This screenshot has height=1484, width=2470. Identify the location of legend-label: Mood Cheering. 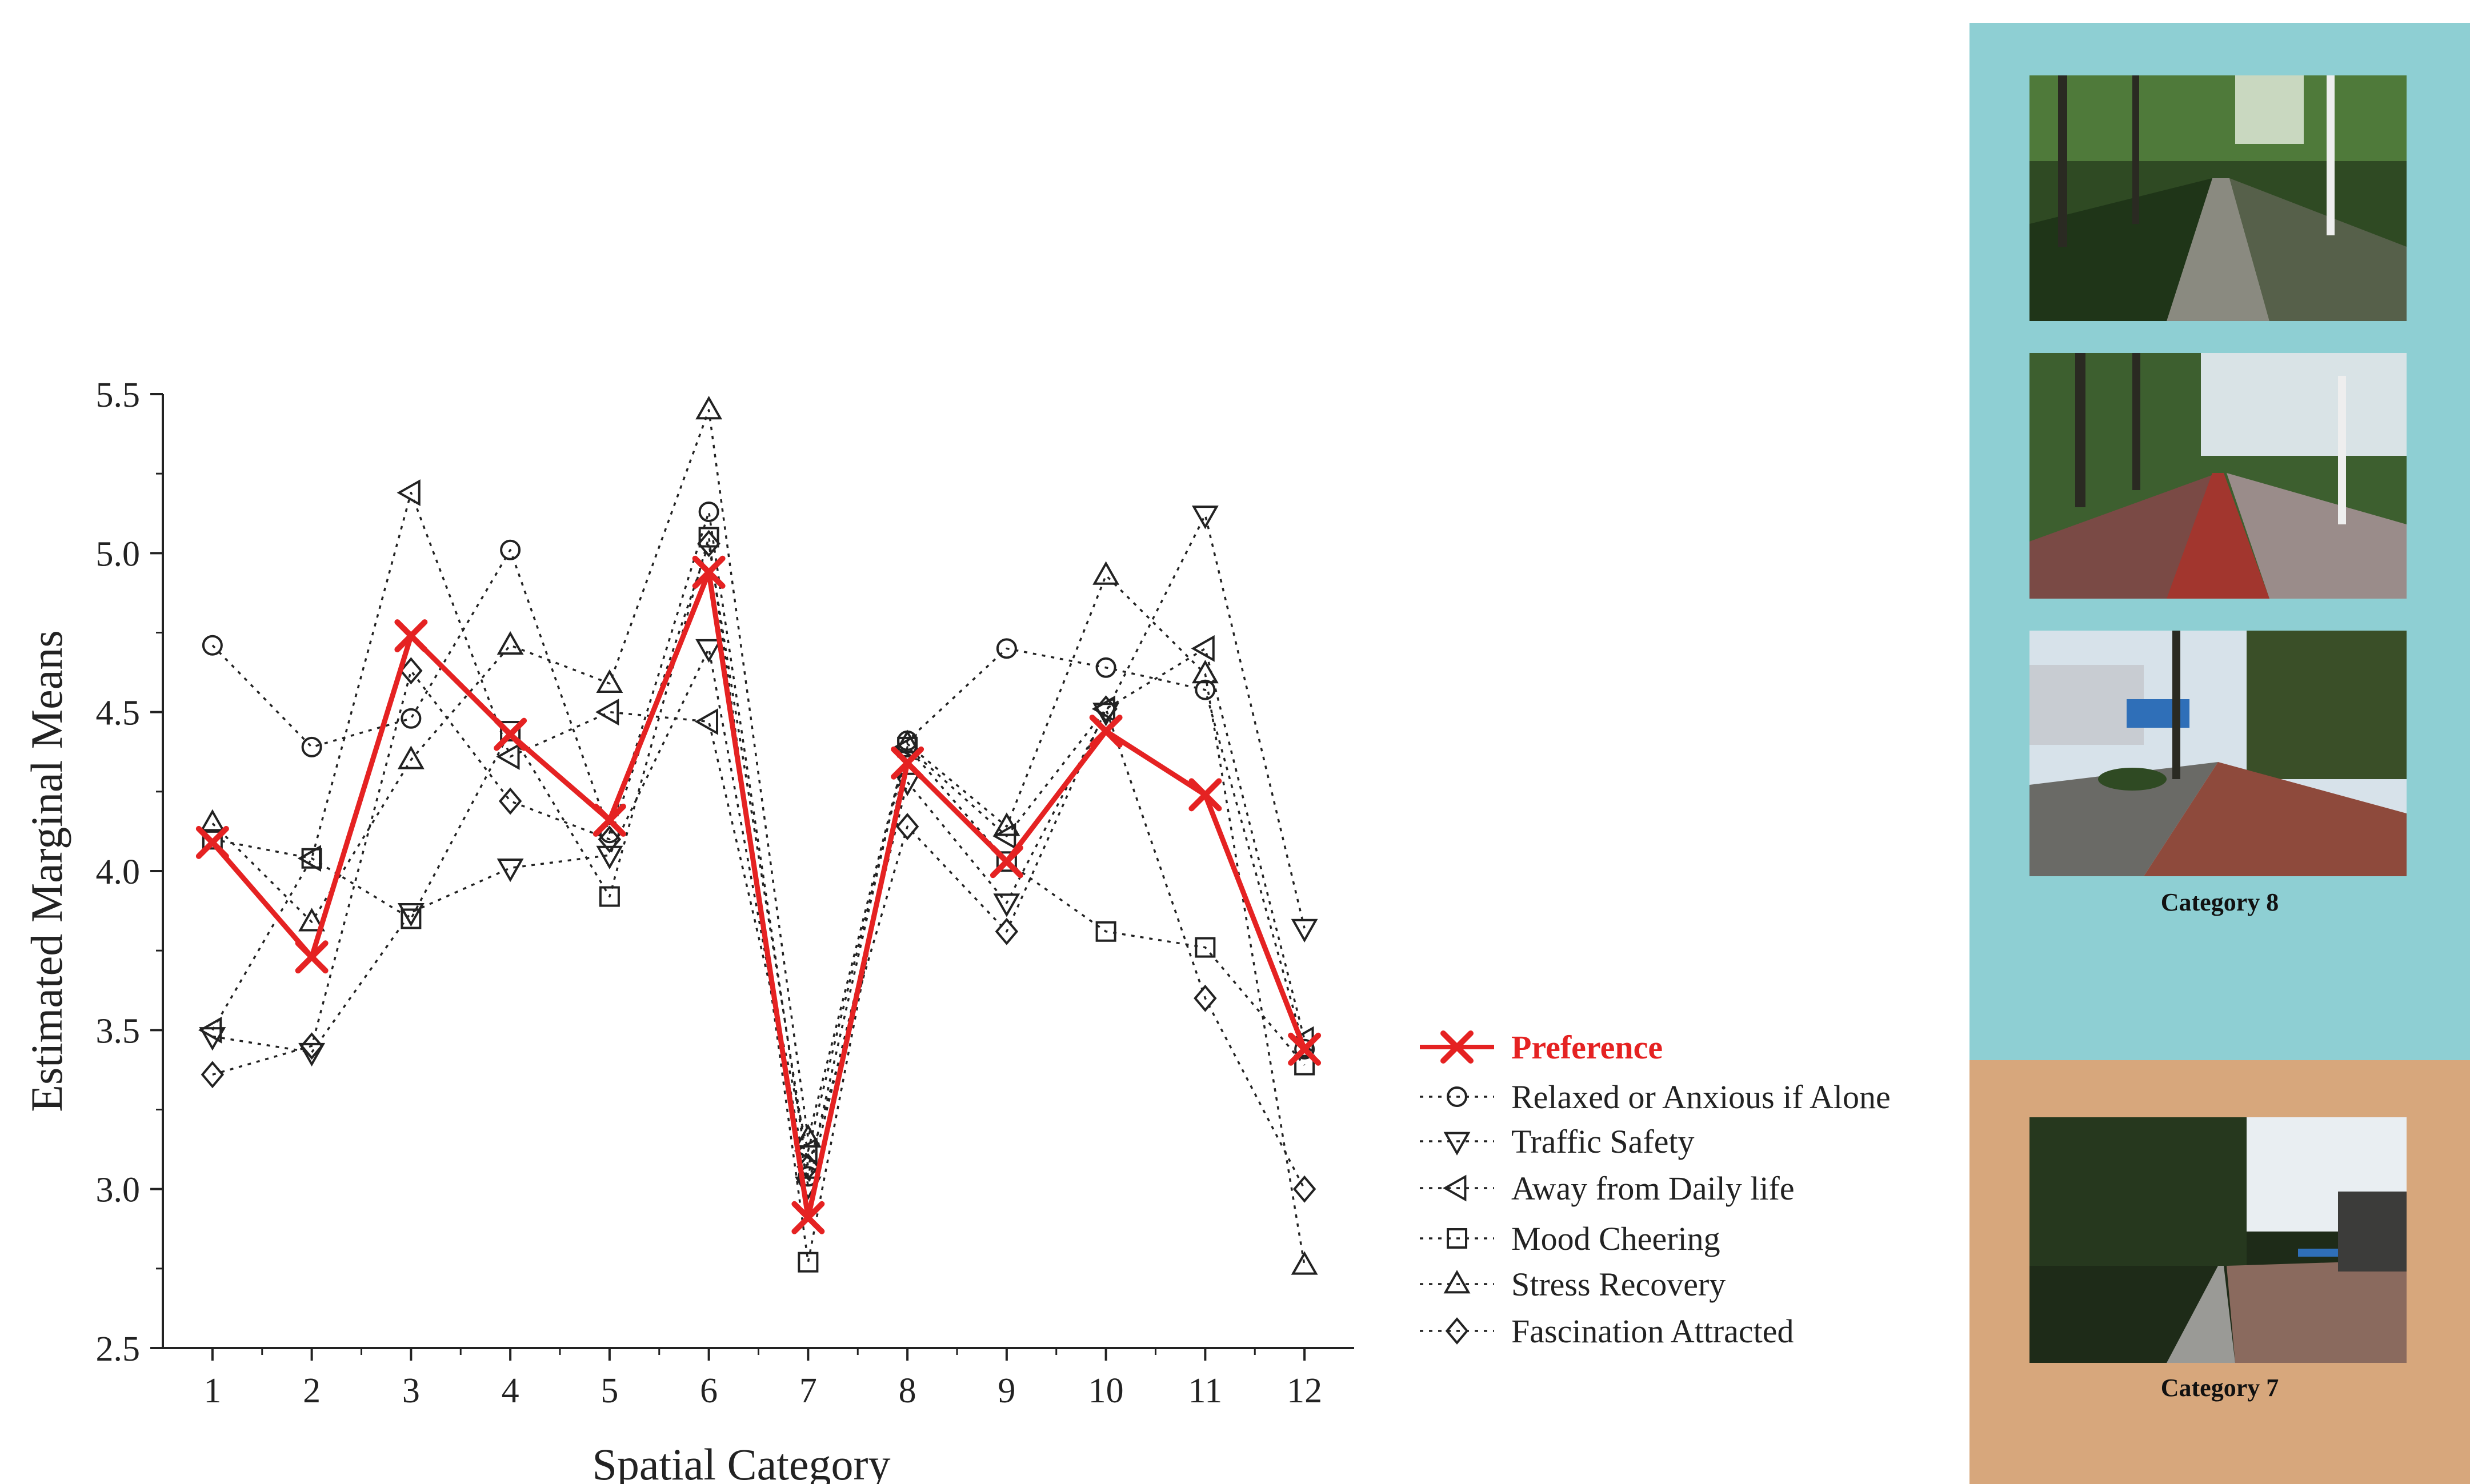
(1615, 1239).